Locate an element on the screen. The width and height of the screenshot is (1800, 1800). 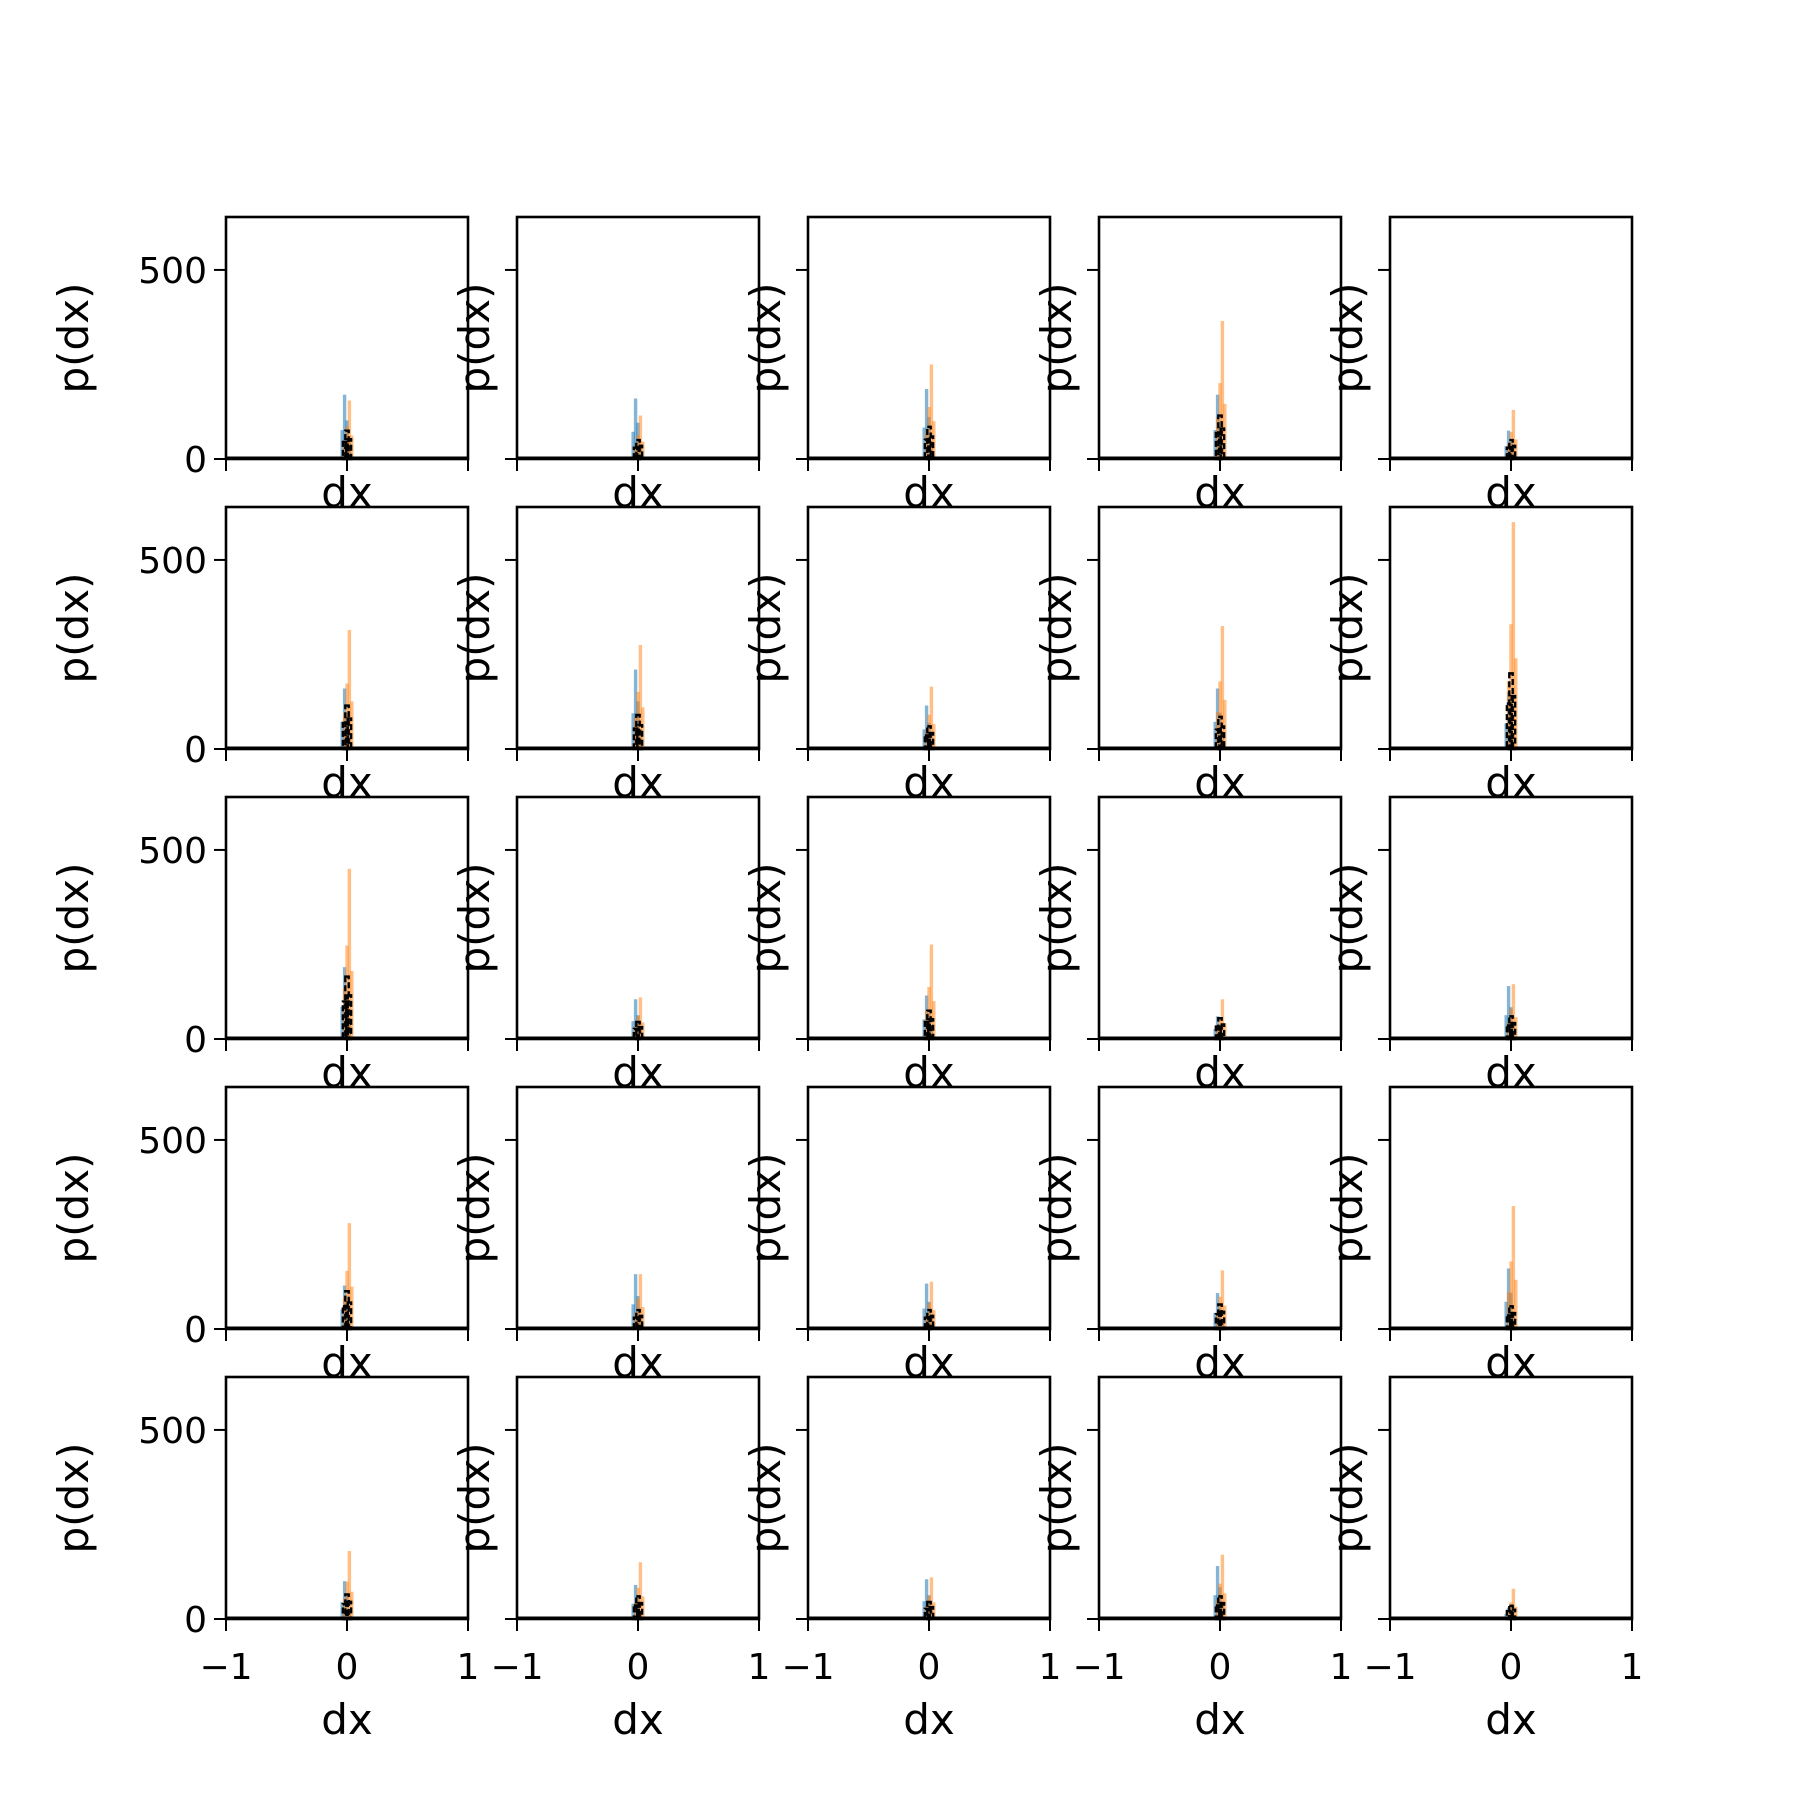
subplot-4-5: dx p(dx) is located at coordinates (1478, 1236).